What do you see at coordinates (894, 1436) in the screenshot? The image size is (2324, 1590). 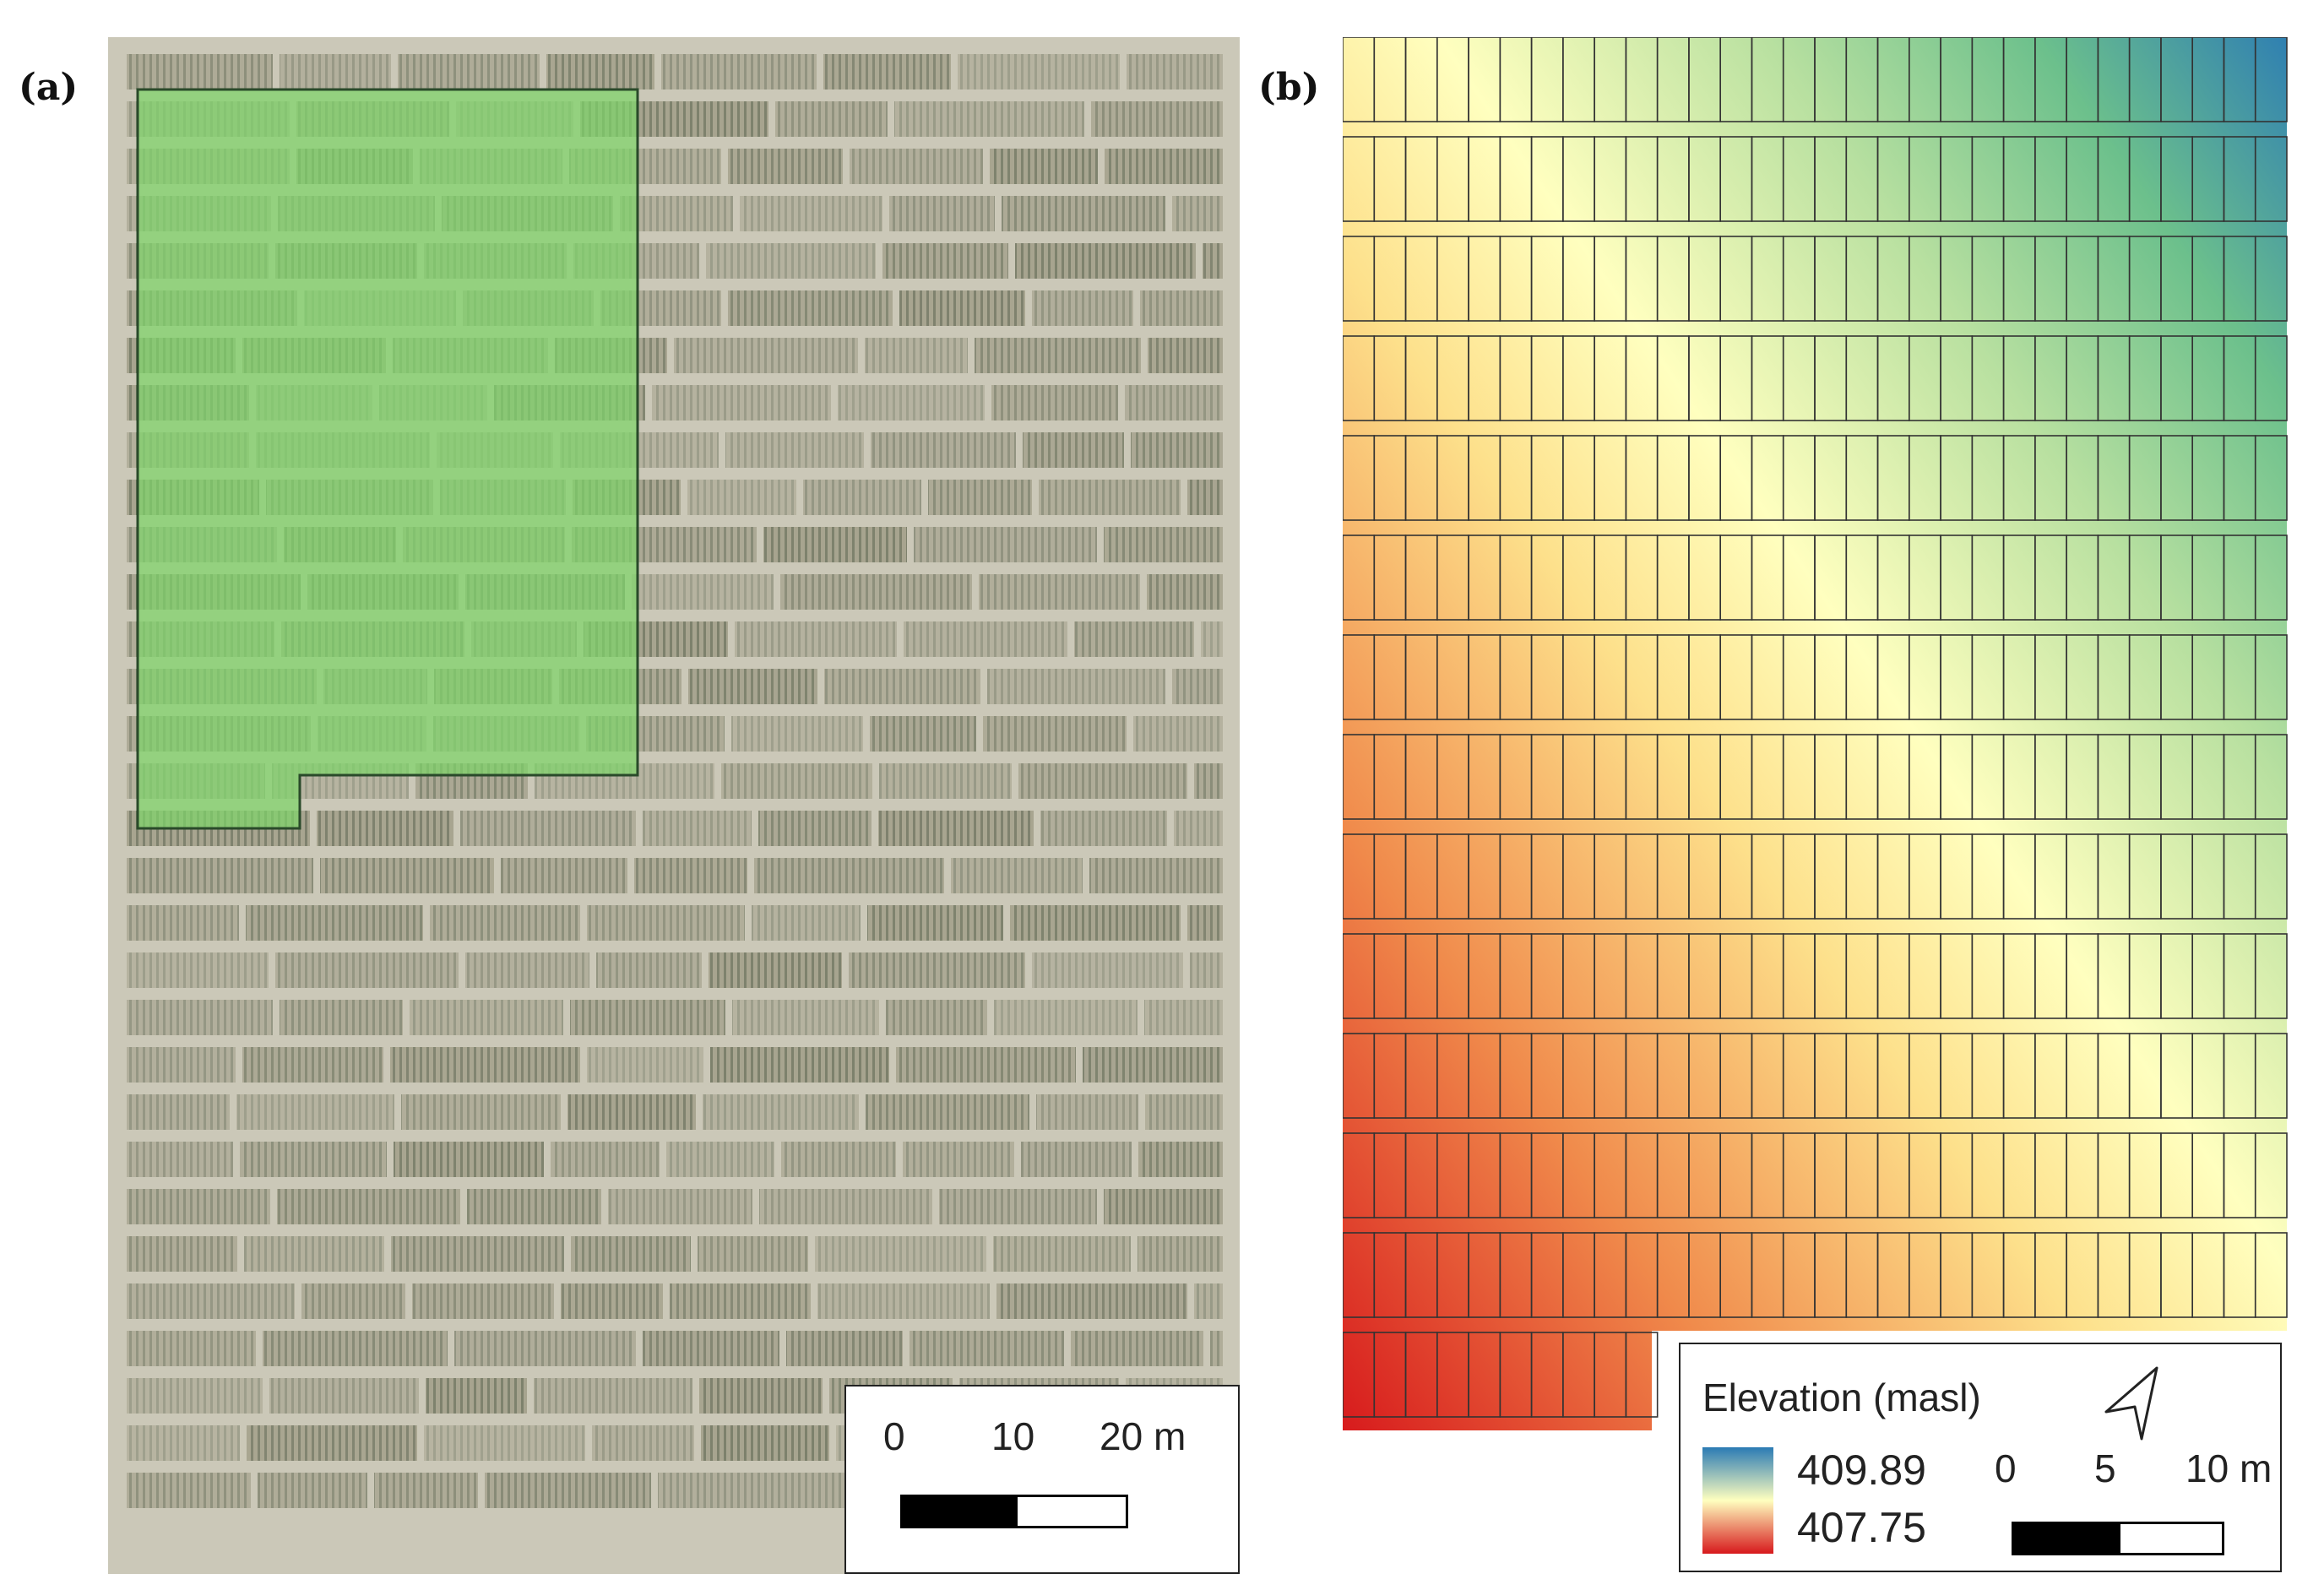 I see `scale-a-tick-0: 0` at bounding box center [894, 1436].